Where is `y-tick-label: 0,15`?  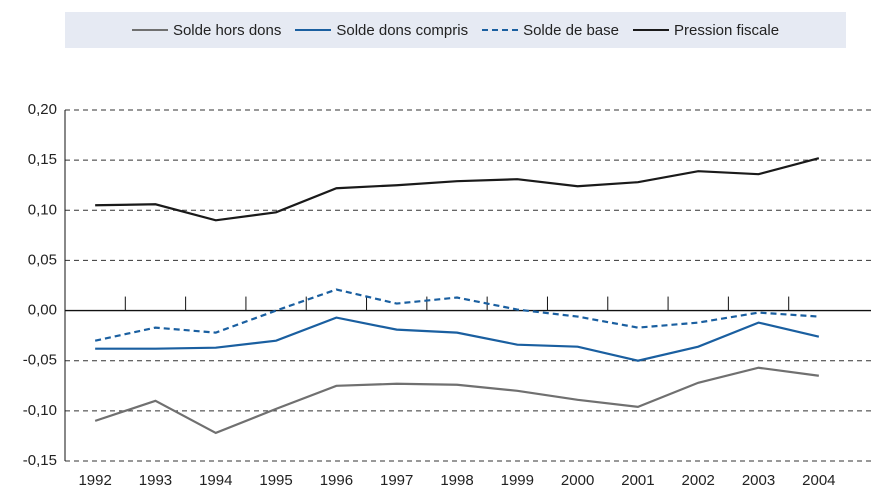
y-tick-label: 0,15 is located at coordinates (42, 159).